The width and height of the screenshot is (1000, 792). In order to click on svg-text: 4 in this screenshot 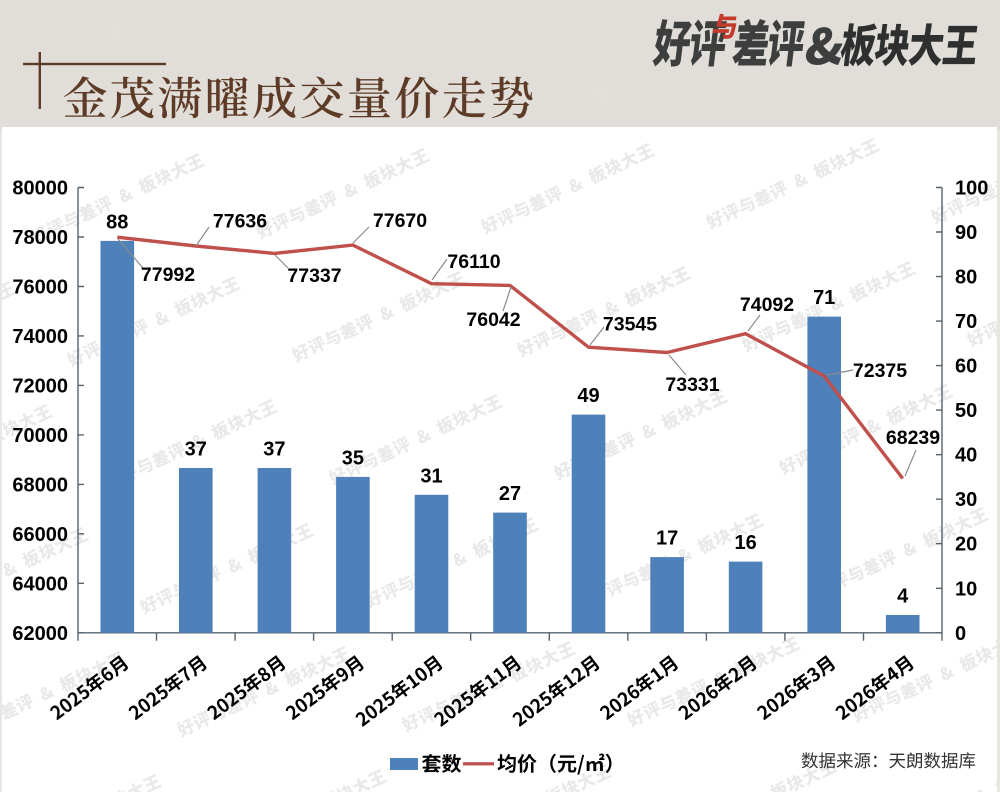, I will do `click(903, 597)`.